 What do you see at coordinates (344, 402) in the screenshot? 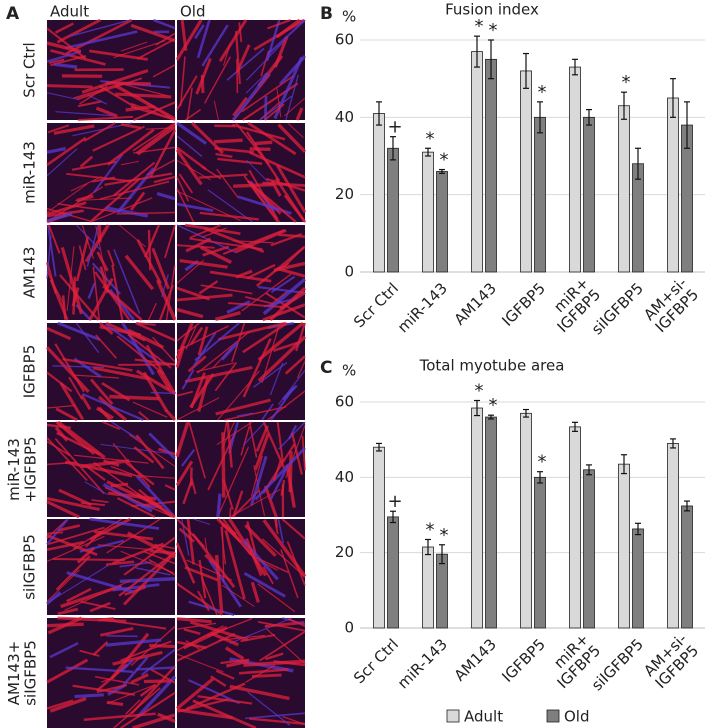
I see `y-tick-label: 60` at bounding box center [344, 402].